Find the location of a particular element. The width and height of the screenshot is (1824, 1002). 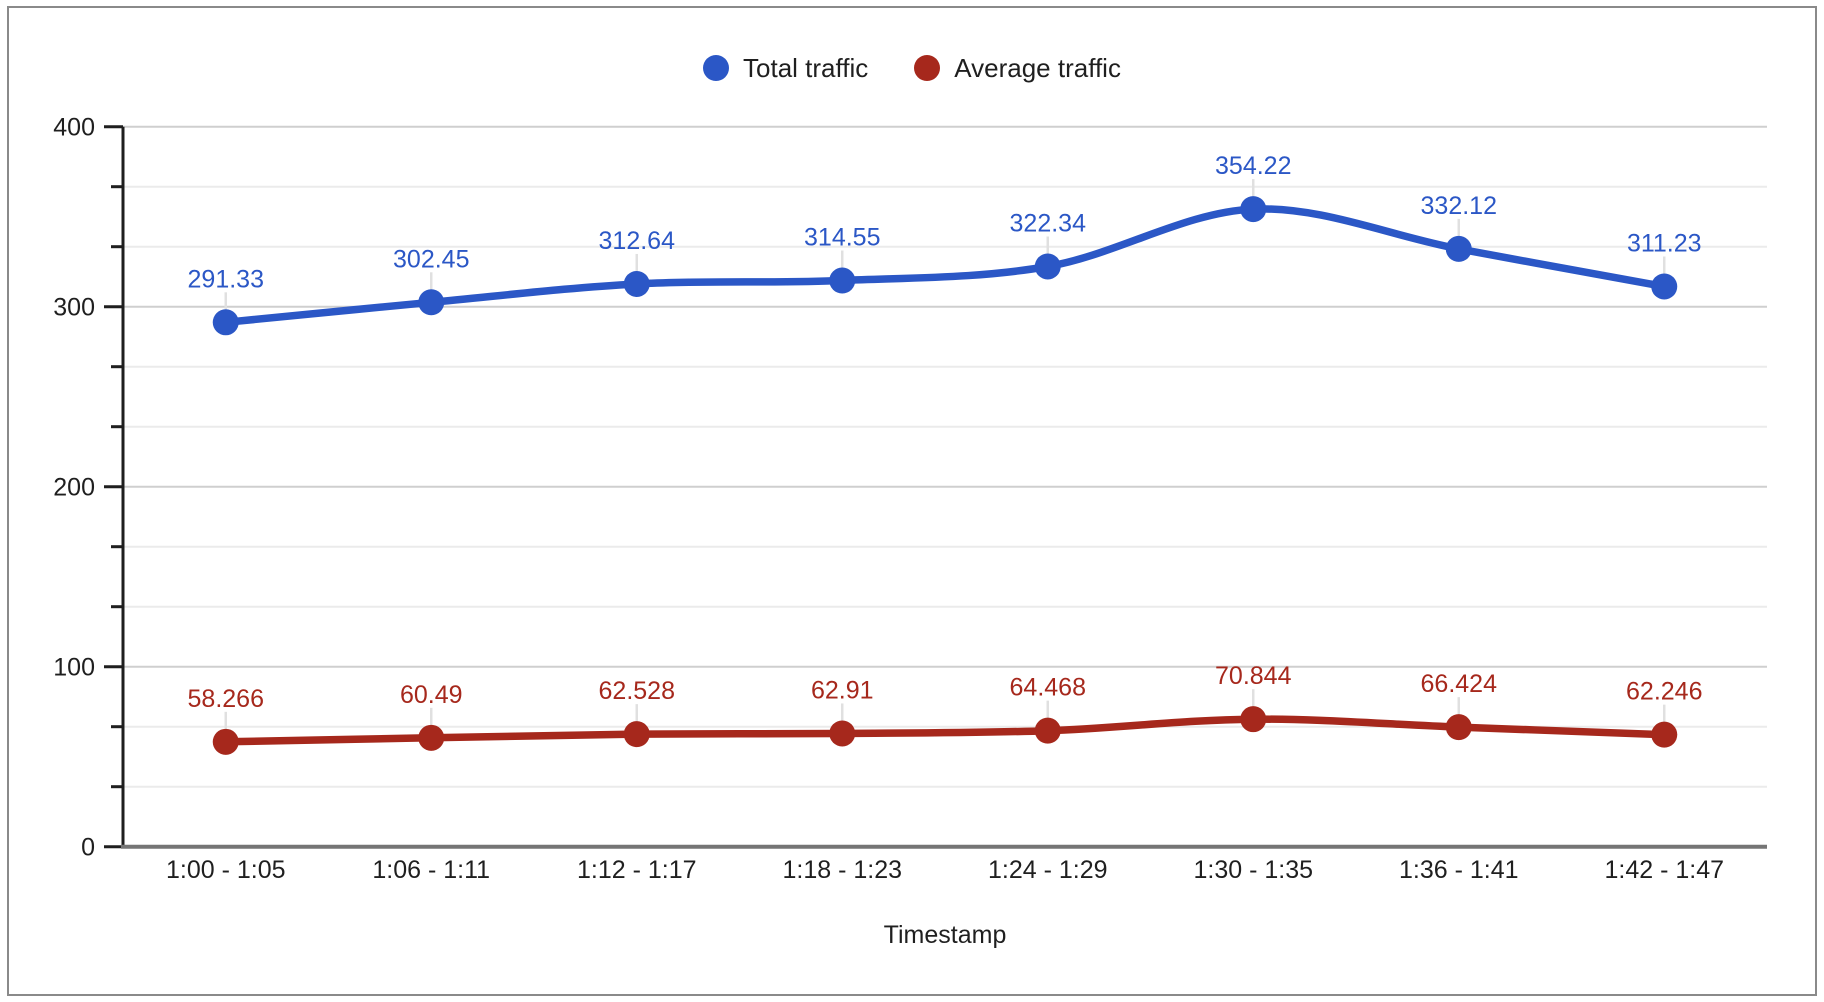

x-axis-category-label: 1:30 - 1:35 is located at coordinates (1253, 870).